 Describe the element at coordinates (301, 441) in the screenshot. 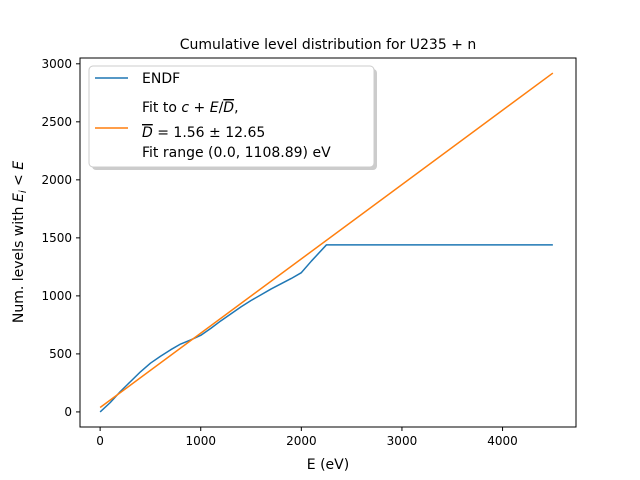

I see `x-tick-label: 2000` at that location.